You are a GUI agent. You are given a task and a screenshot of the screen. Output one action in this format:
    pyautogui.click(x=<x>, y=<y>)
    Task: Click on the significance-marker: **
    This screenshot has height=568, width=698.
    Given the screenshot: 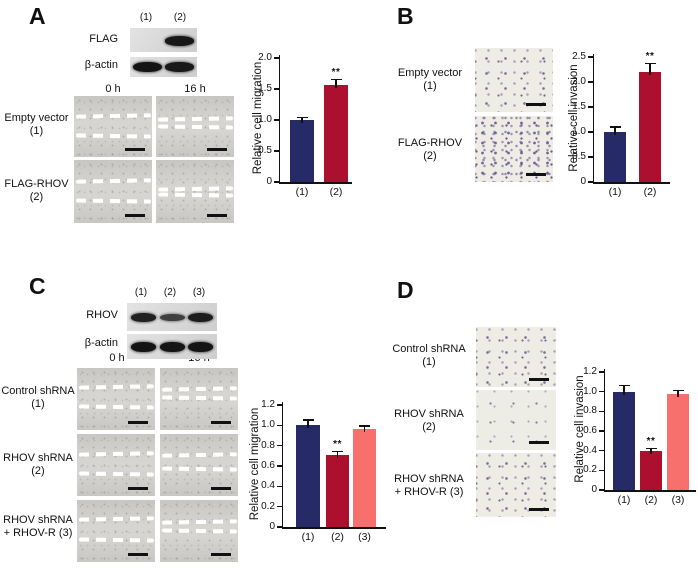 What is the action you would take?
    pyautogui.click(x=336, y=72)
    